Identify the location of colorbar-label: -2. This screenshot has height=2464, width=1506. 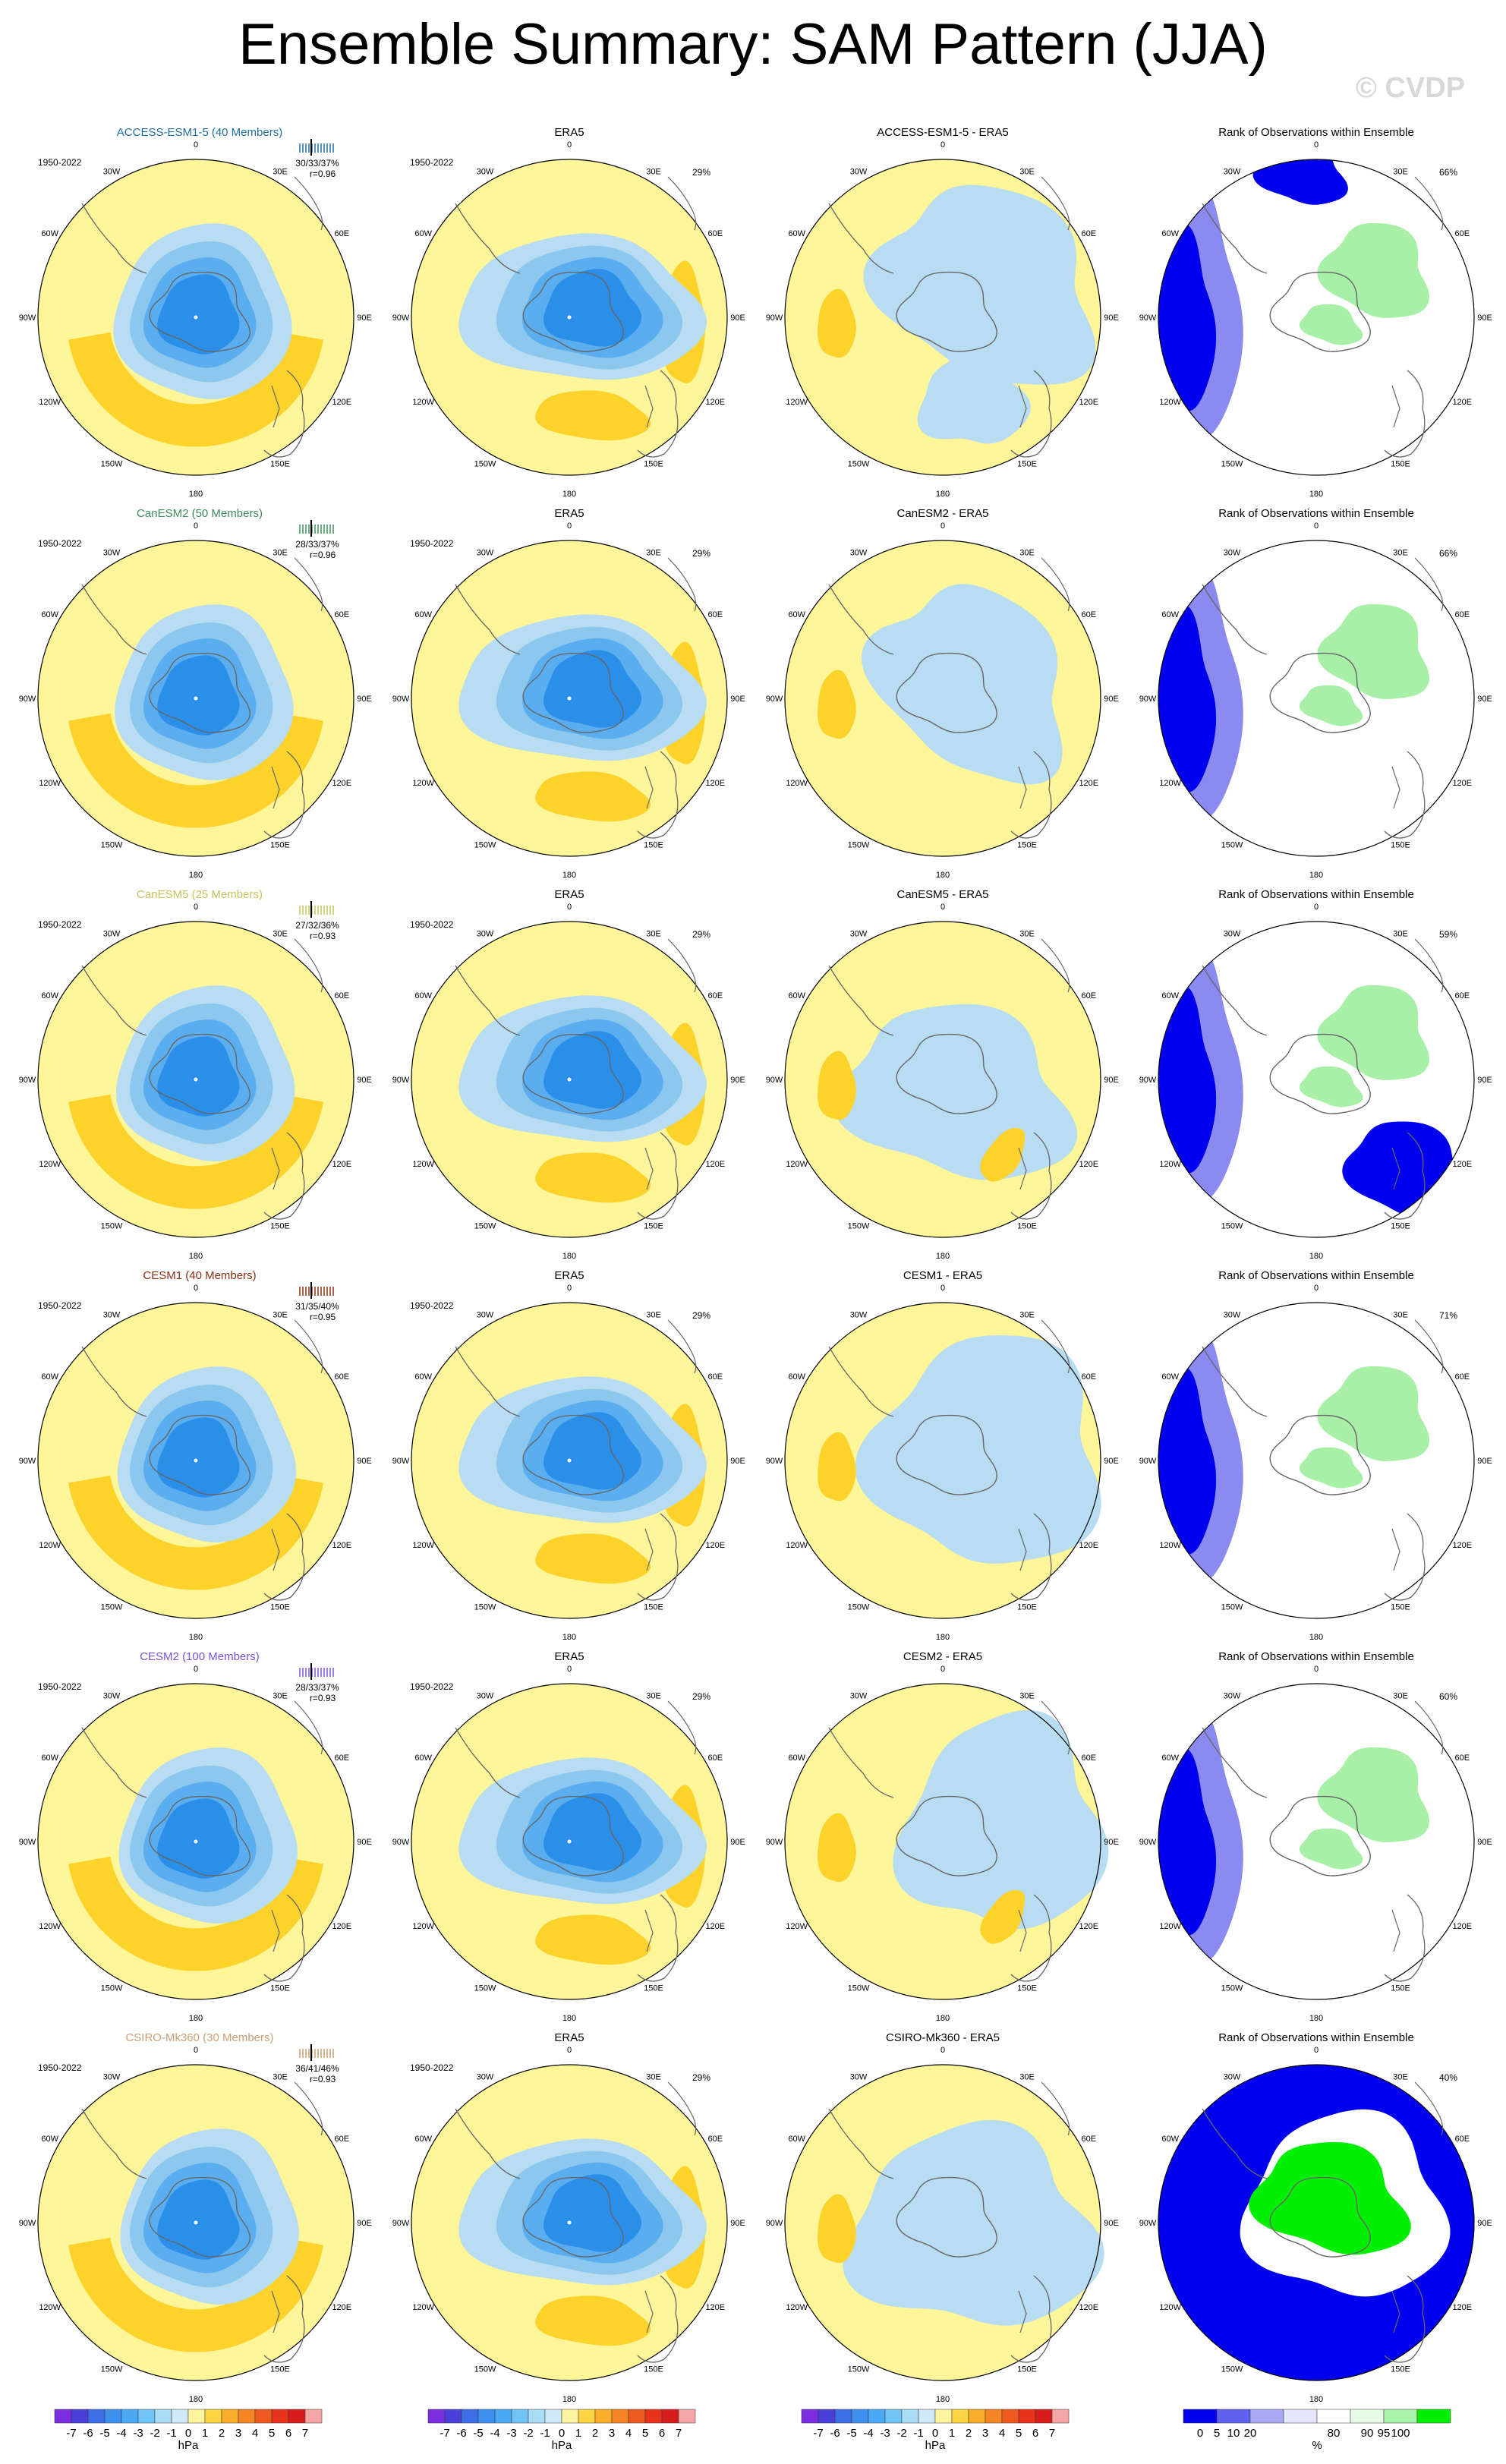
(528, 2433).